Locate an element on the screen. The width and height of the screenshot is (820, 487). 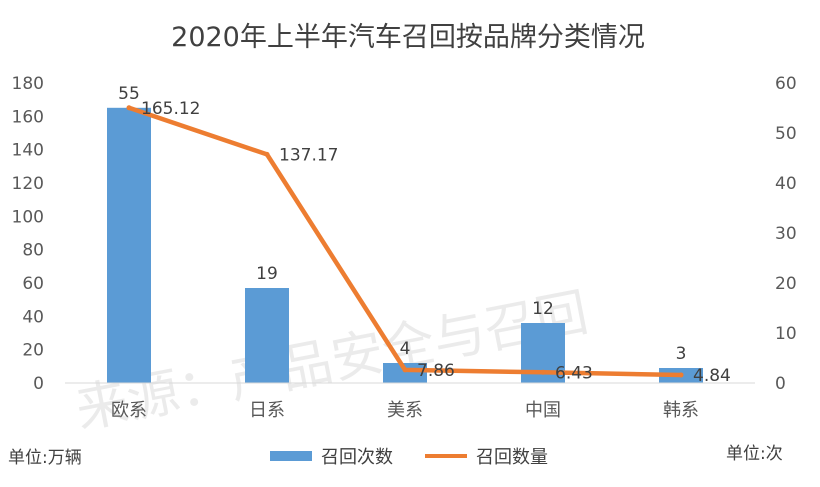
line-data-label: 6.43 is located at coordinates (574, 373).